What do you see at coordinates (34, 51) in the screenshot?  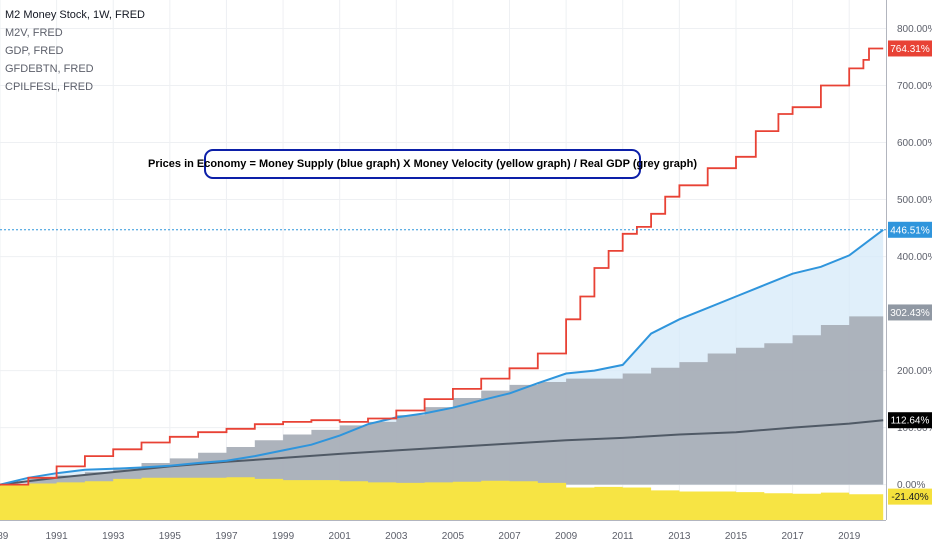 I see `legend-item-gdp: GDP, FRED` at bounding box center [34, 51].